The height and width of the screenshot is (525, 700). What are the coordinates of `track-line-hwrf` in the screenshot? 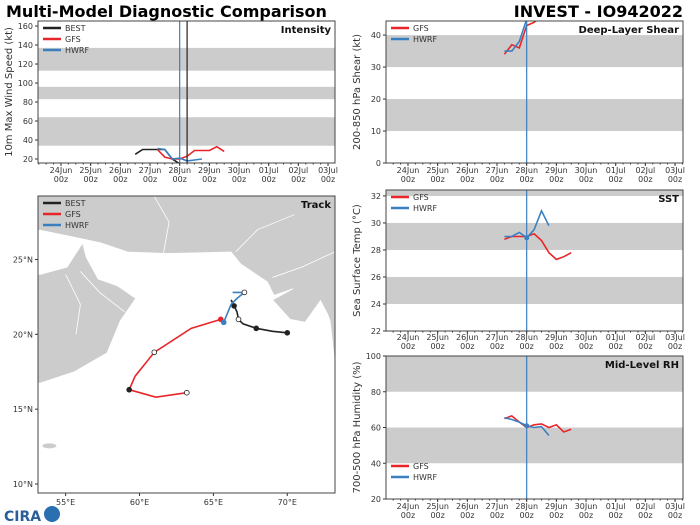 It's located at (234, 307).